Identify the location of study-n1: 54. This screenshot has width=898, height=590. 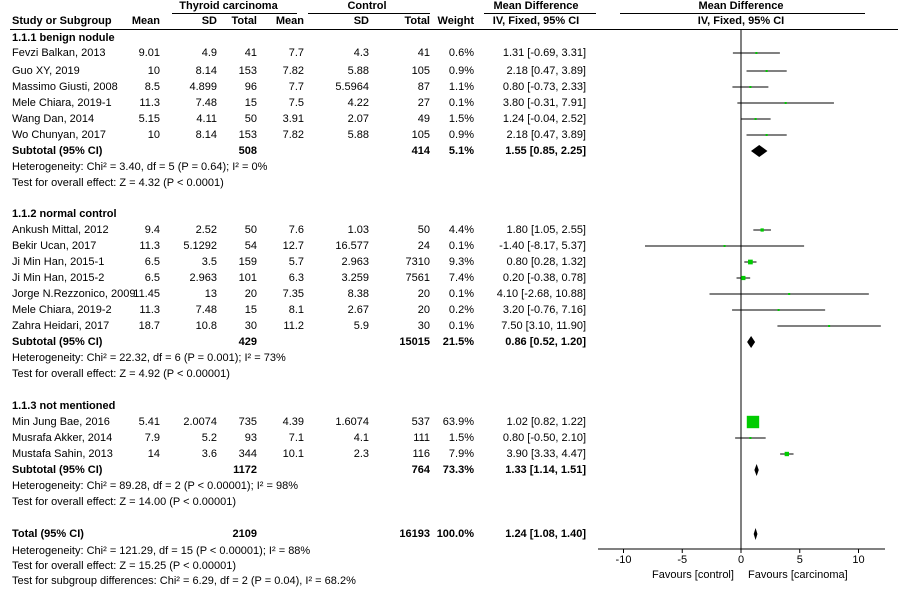
(250, 246).